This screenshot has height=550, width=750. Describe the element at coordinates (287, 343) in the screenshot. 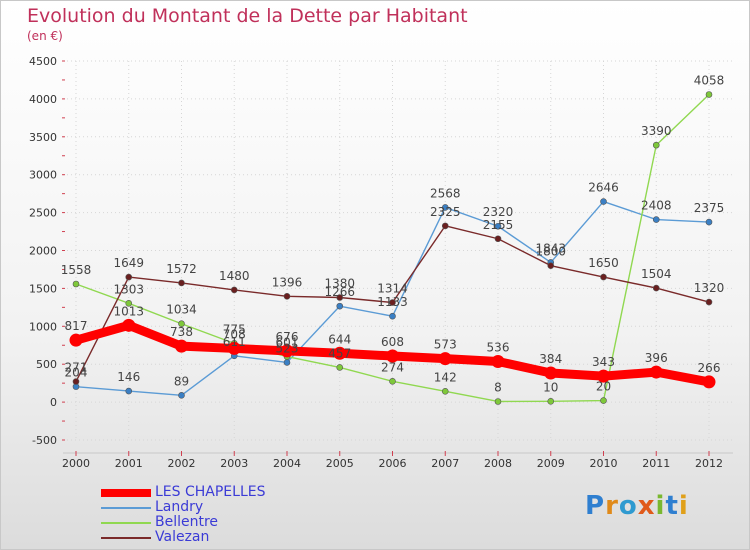

I see `data-label: 601` at that location.